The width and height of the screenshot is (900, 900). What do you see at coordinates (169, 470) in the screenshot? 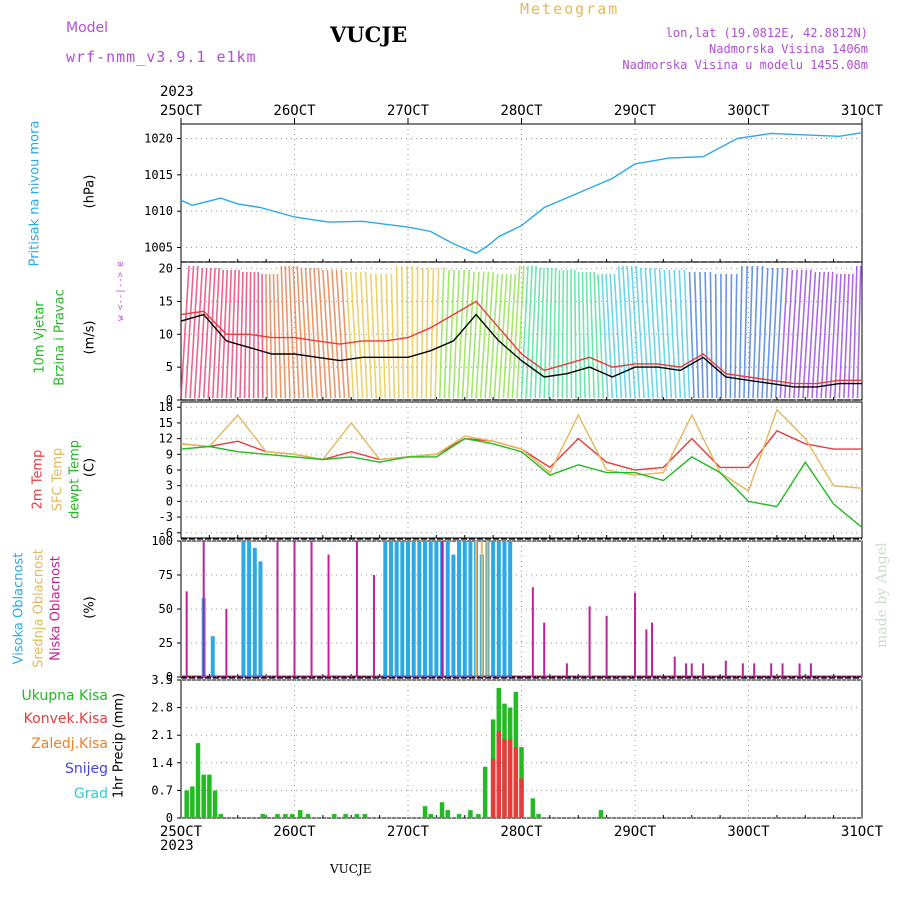
I see `ytick-label-temperature: 6` at bounding box center [169, 470].